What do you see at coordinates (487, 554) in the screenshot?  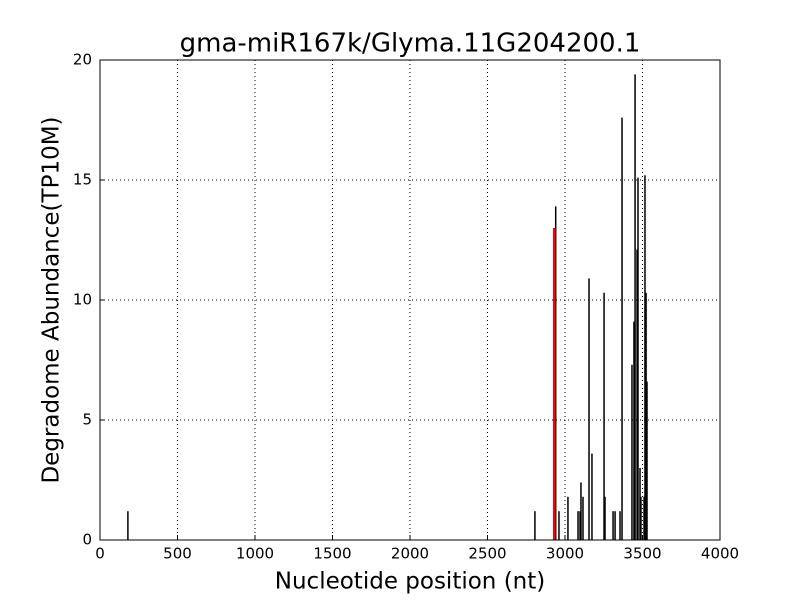 I see `x-tick-label: 2500` at bounding box center [487, 554].